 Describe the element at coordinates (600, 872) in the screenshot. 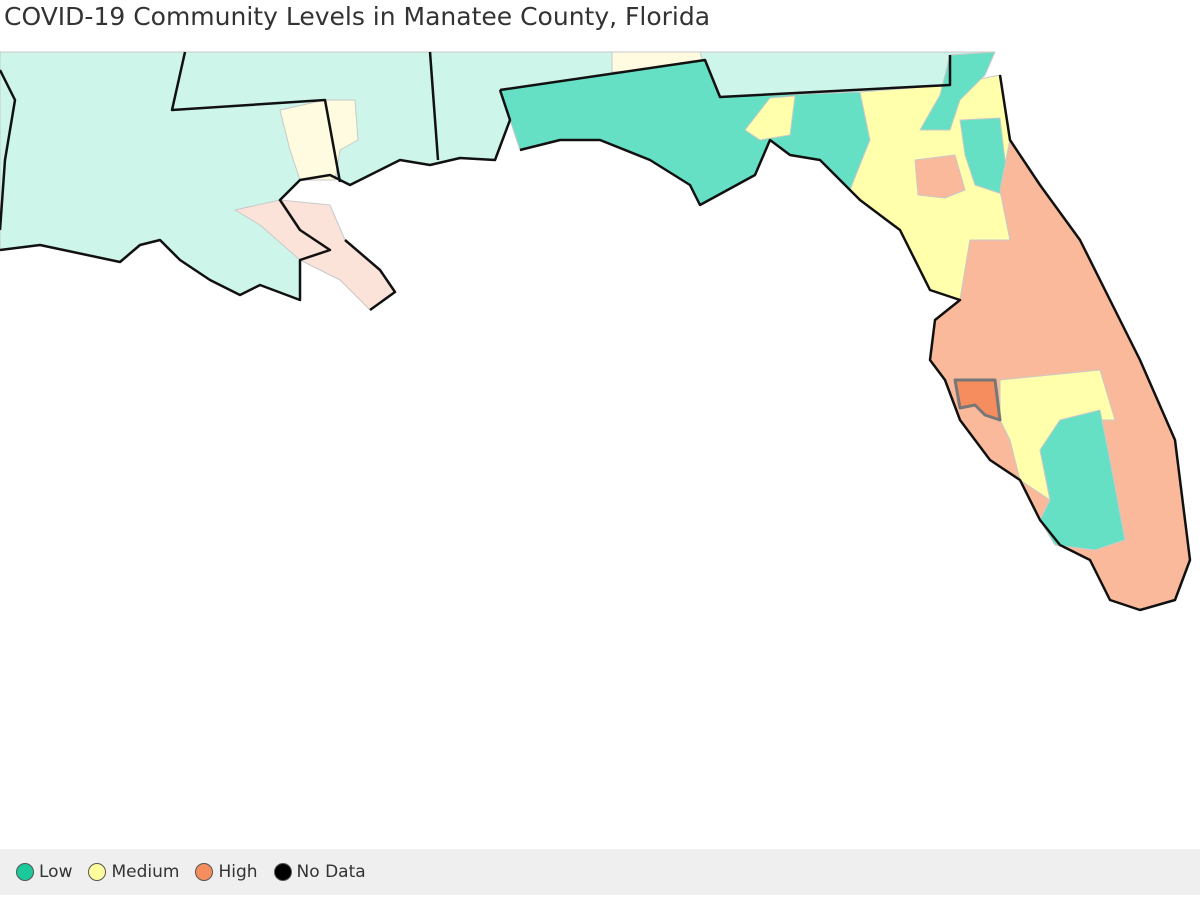

I see `legend: Low Medium High No Data` at that location.